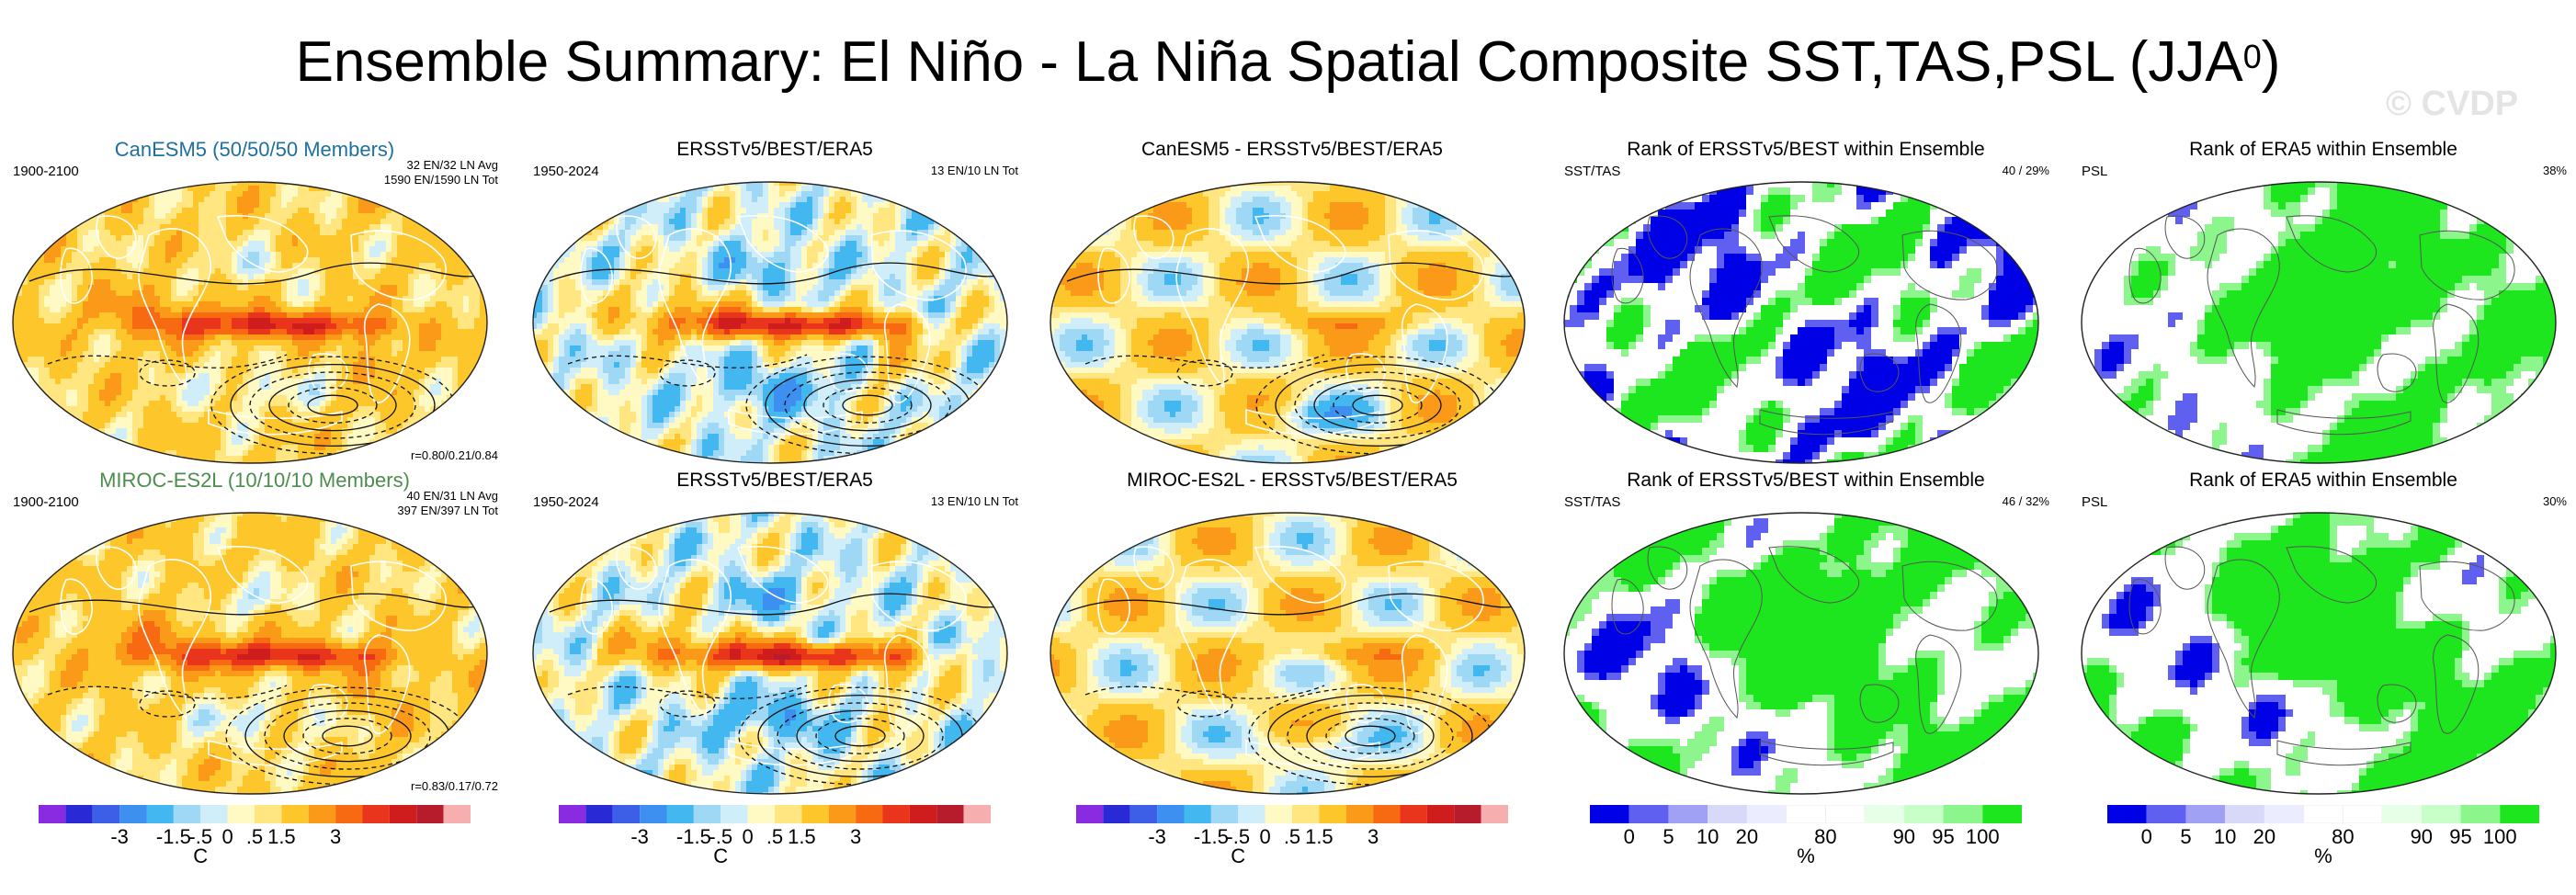 The height and width of the screenshot is (895, 2576). What do you see at coordinates (441, 180) in the screenshot?
I see `panel-total-label: 1590 EN/1590 LN Tot` at bounding box center [441, 180].